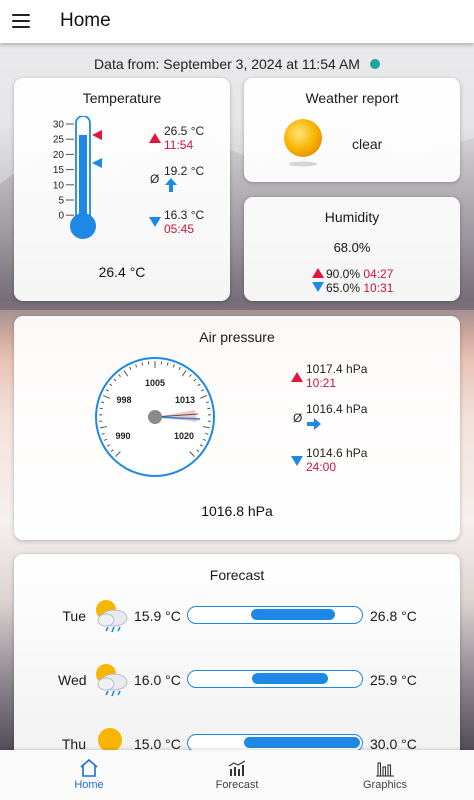 This screenshot has height=800, width=474. I want to click on temp-low-marker, so click(97, 163).